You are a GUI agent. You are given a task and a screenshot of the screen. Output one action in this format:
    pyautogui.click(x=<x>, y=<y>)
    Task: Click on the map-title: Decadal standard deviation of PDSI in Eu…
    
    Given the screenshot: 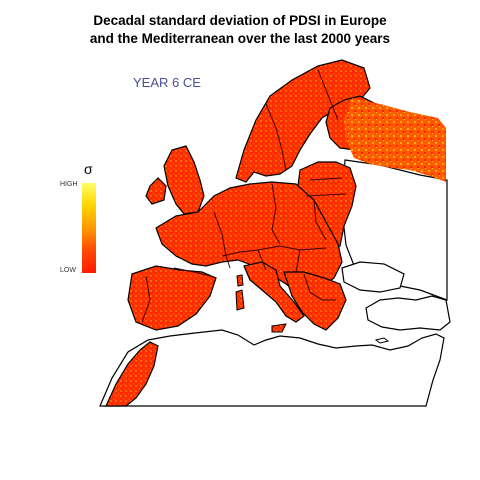 What is the action you would take?
    pyautogui.click(x=240, y=30)
    